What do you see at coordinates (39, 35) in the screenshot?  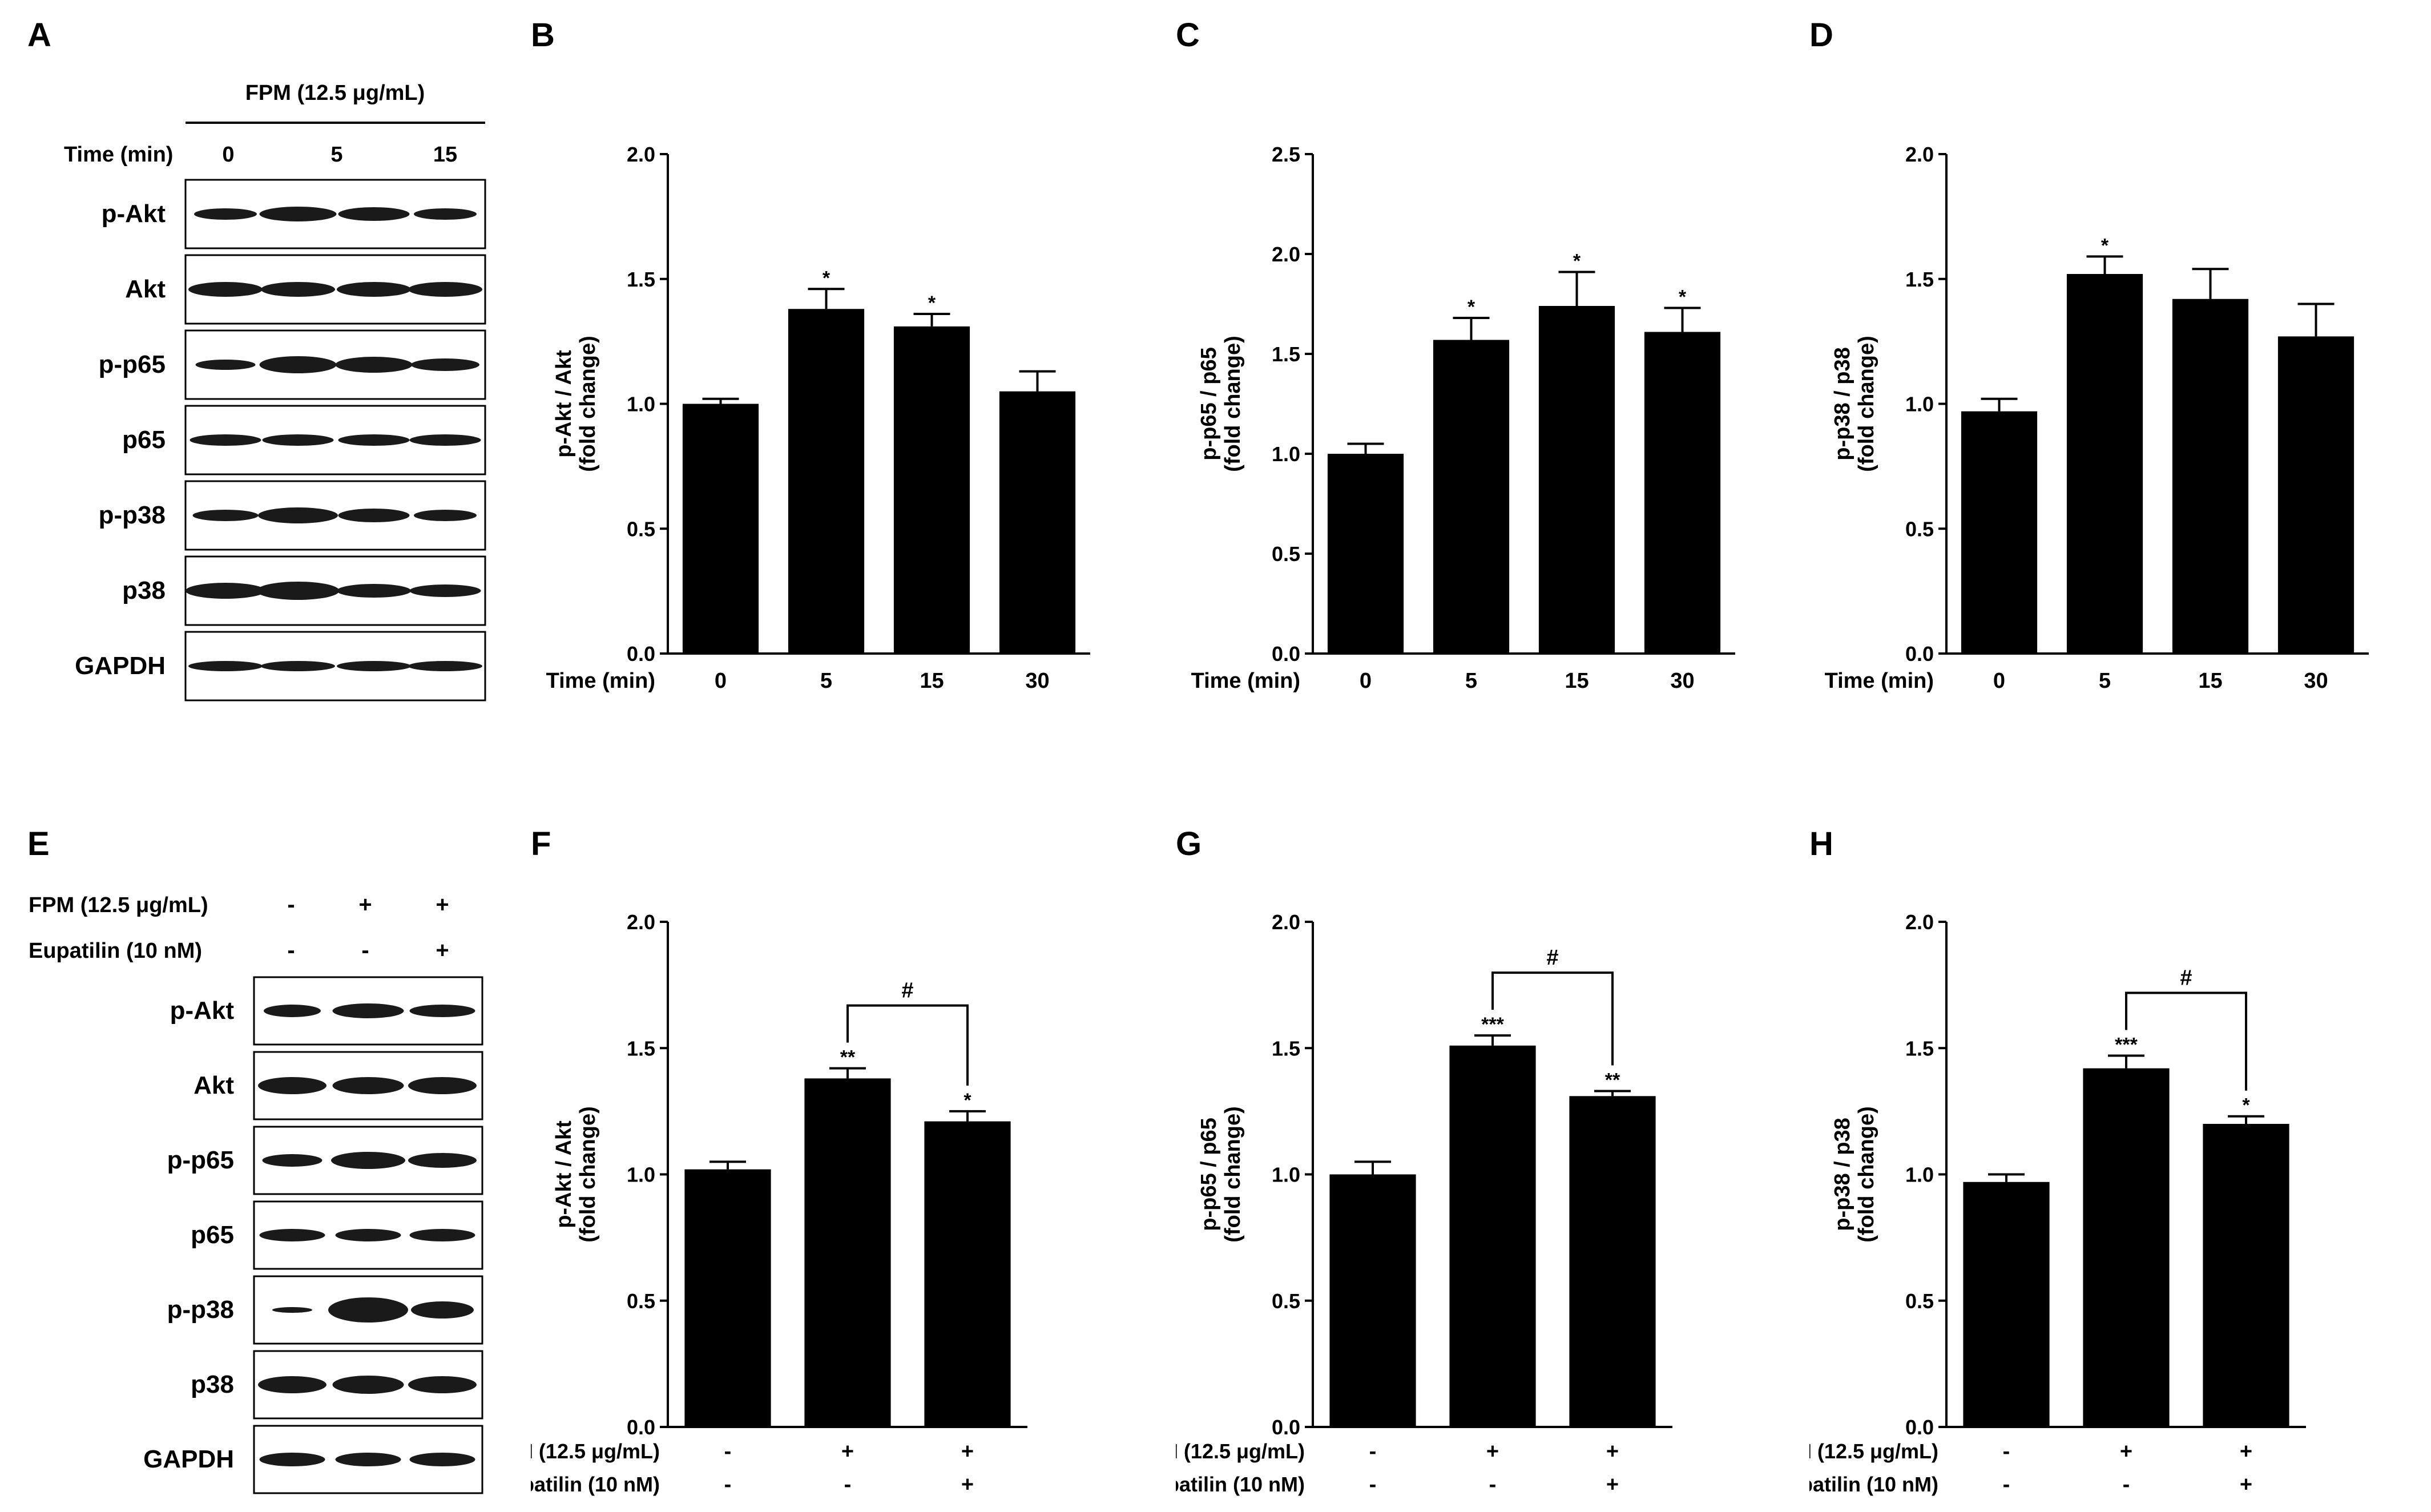 I see `panel-letter-a: A` at bounding box center [39, 35].